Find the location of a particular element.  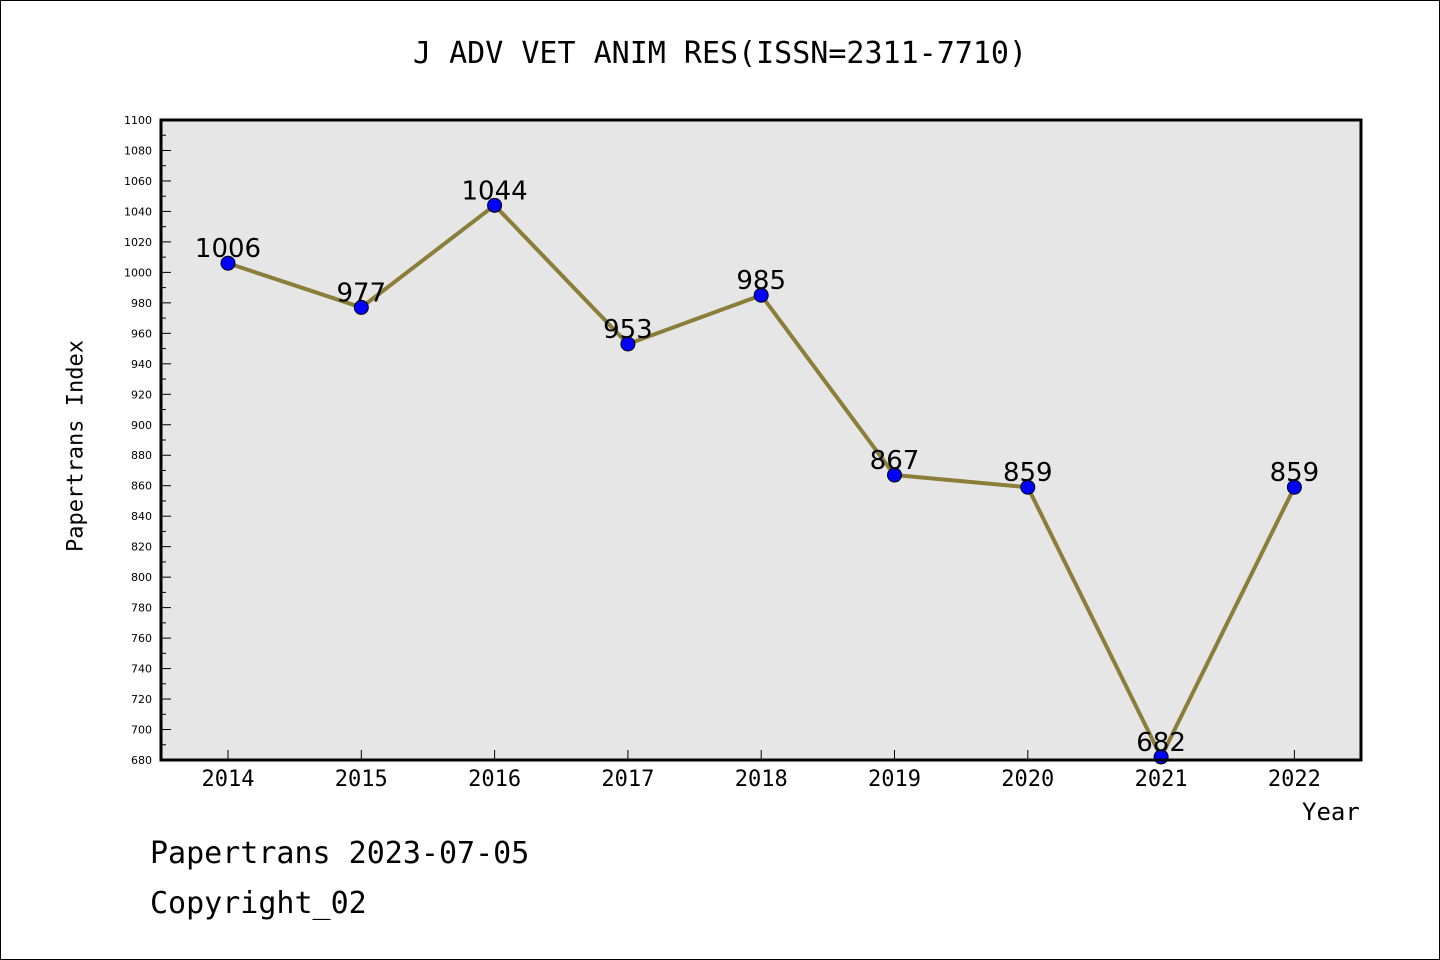

y-tick-label: 840 is located at coordinates (141, 516).